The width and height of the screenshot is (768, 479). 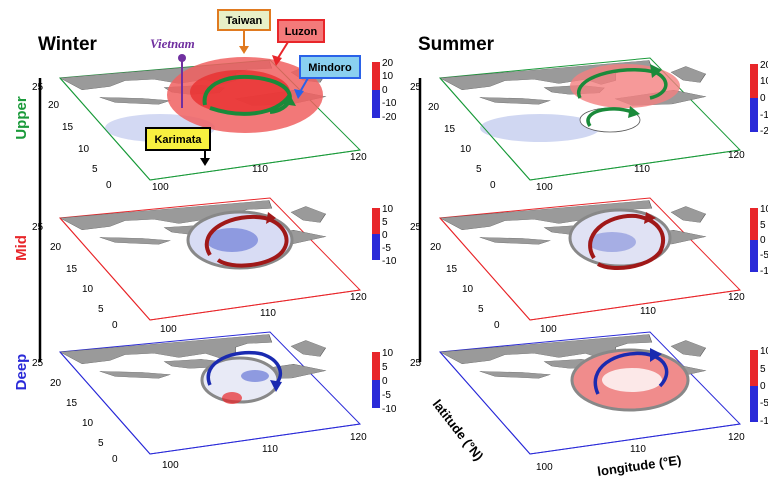 I want to click on ticks-summer-upper: 25 20 15 10 5 0 100 110 120, so click(x=577, y=137).